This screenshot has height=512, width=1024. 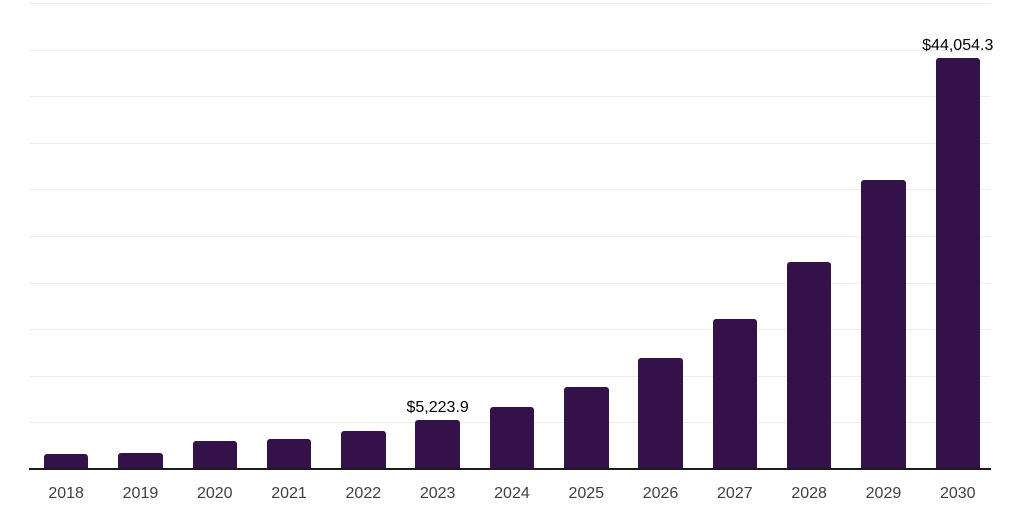 I want to click on x-axis-label-2020: 2020, so click(x=214, y=493).